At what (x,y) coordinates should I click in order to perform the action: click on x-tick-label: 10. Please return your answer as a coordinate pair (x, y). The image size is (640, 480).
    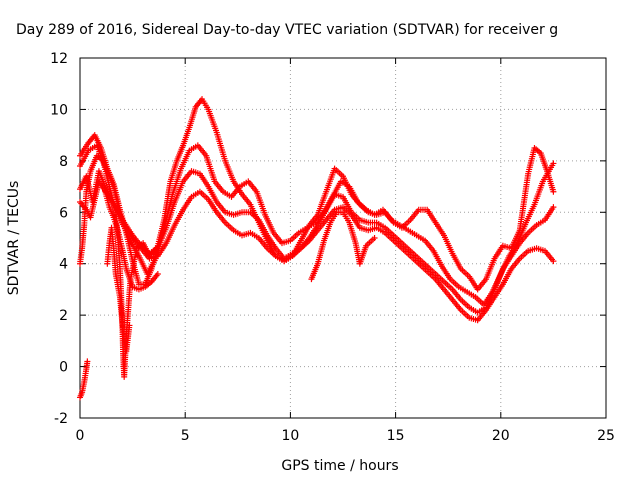
    Looking at the image, I should click on (290, 436).